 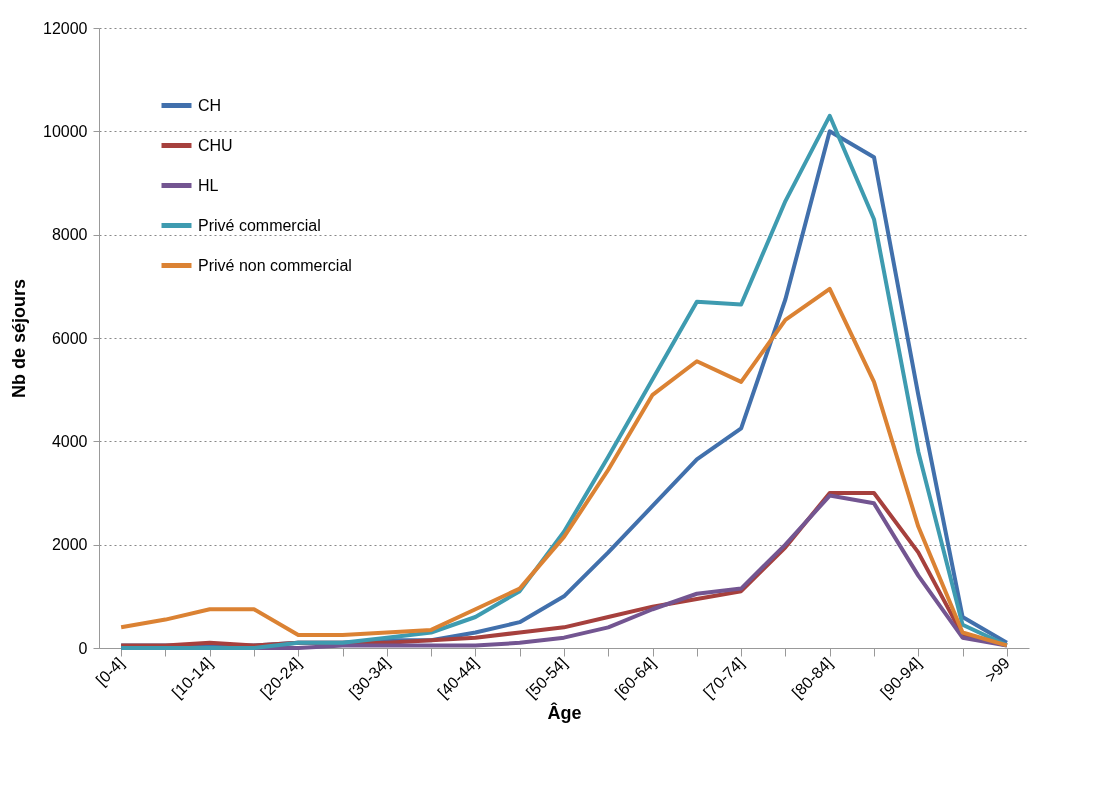 What do you see at coordinates (210, 105) in the screenshot?
I see `legend-label: CH` at bounding box center [210, 105].